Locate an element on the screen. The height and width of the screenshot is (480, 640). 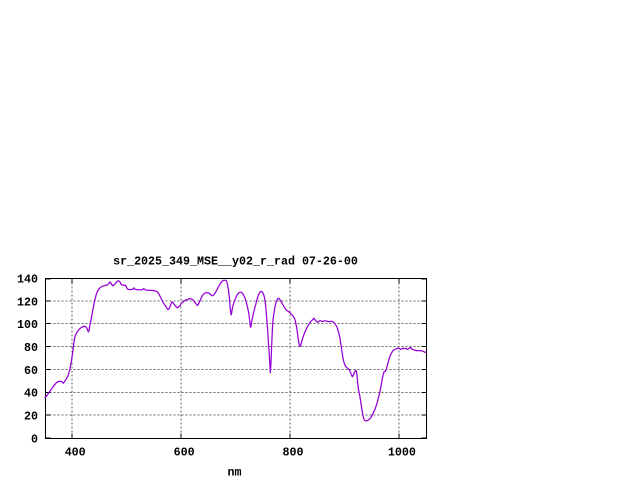
svg-text: 0 is located at coordinates (34, 440).